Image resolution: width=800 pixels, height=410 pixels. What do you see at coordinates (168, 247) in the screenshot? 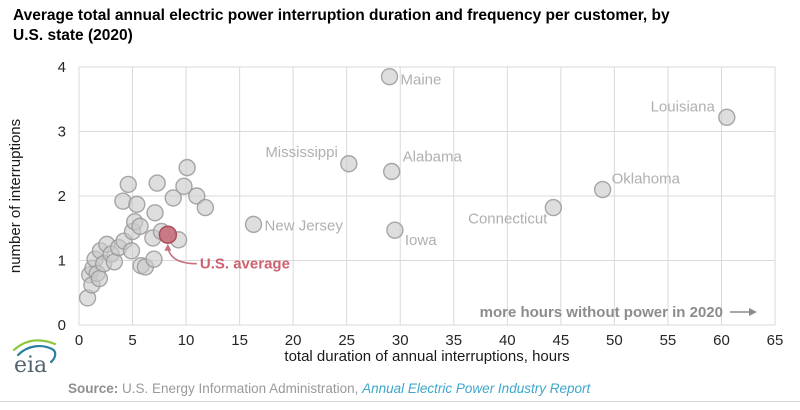
I see `us-average-callout-arrowhead-icon` at bounding box center [168, 247].